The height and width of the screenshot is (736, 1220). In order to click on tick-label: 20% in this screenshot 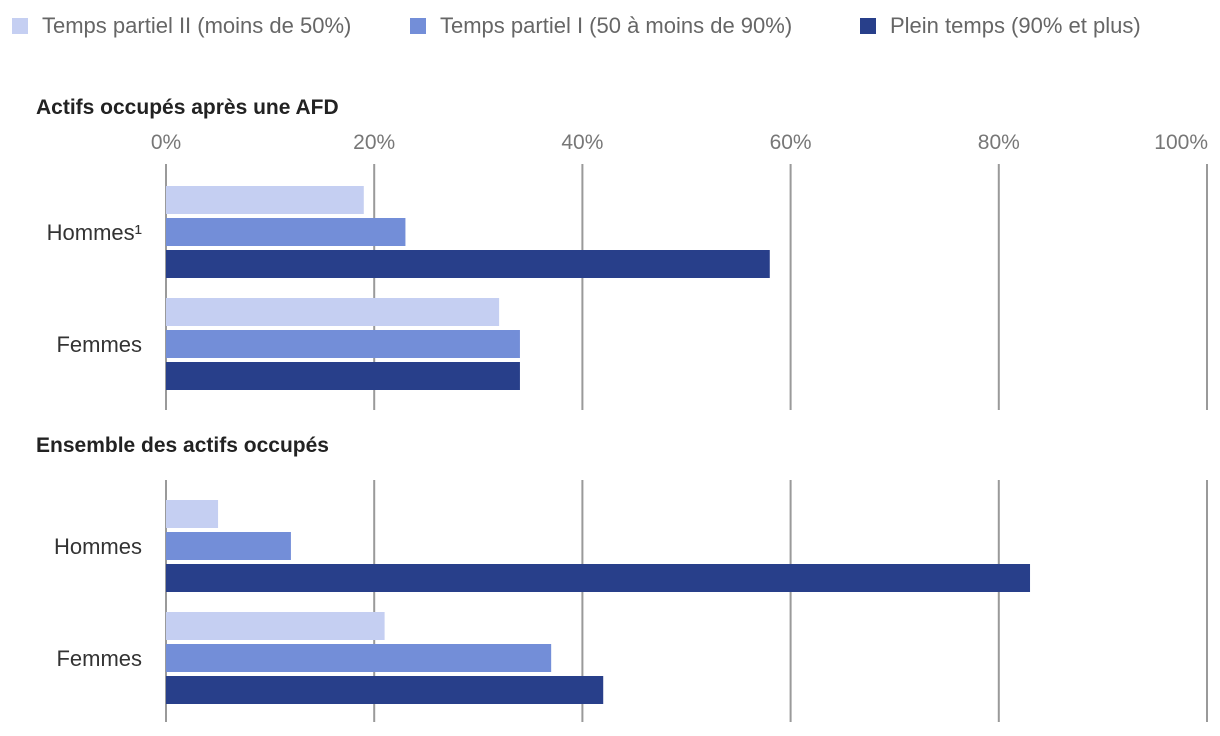, I will do `click(374, 142)`.